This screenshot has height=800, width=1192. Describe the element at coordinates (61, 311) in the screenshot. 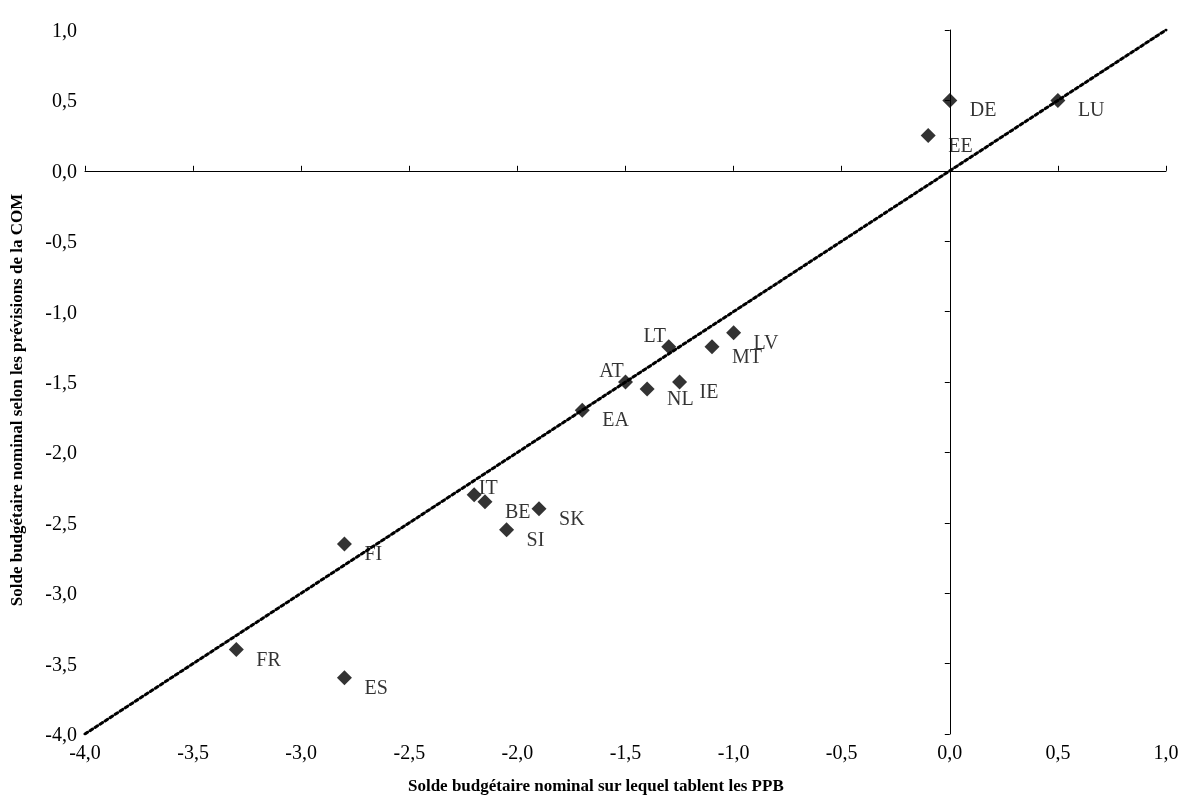

I see `y-tick-label: -1,0` at that location.